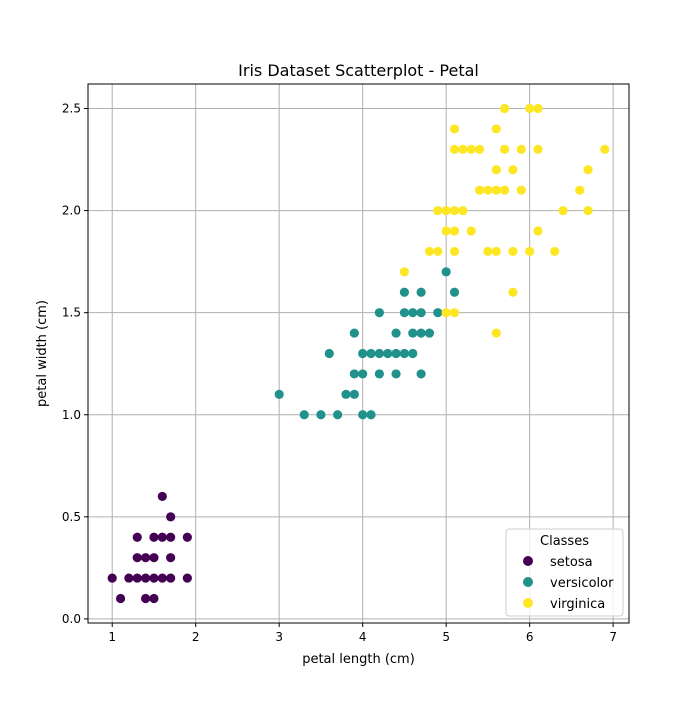 The width and height of the screenshot is (700, 704). What do you see at coordinates (564, 572) in the screenshot?
I see `legend: Classes setosa versicolor virginica` at bounding box center [564, 572].